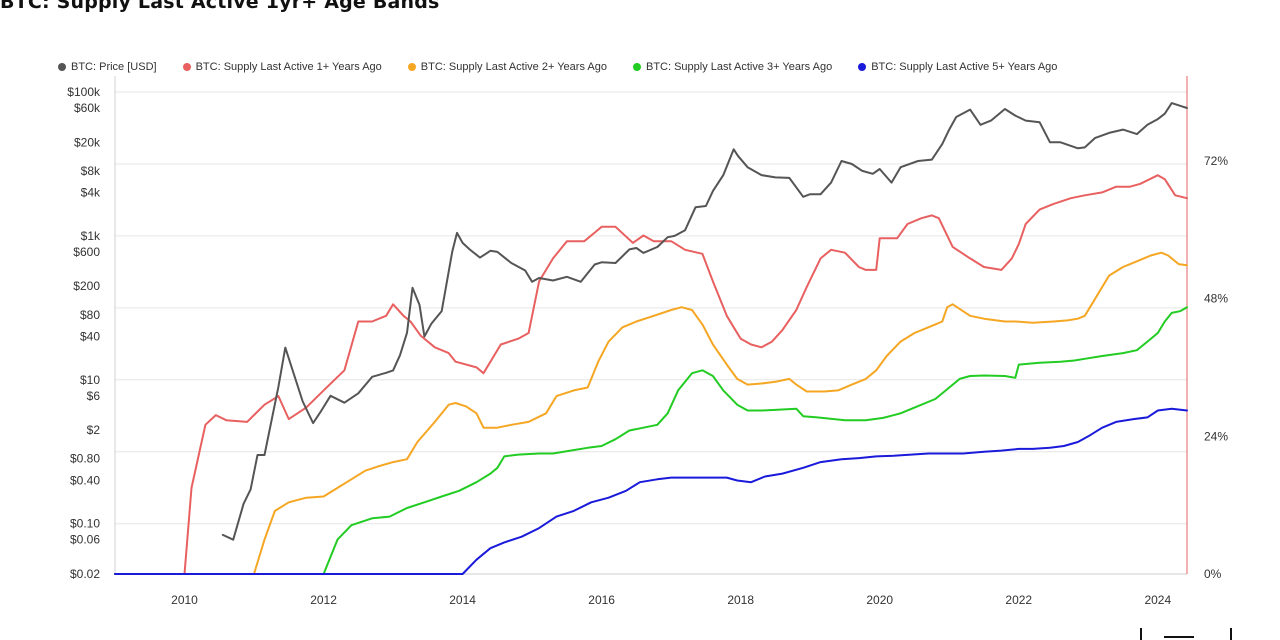 This screenshot has width=1280, height=640. I want to click on legend-label: BTC: Supply Last Active 5+ Years Ago, so click(964, 67).